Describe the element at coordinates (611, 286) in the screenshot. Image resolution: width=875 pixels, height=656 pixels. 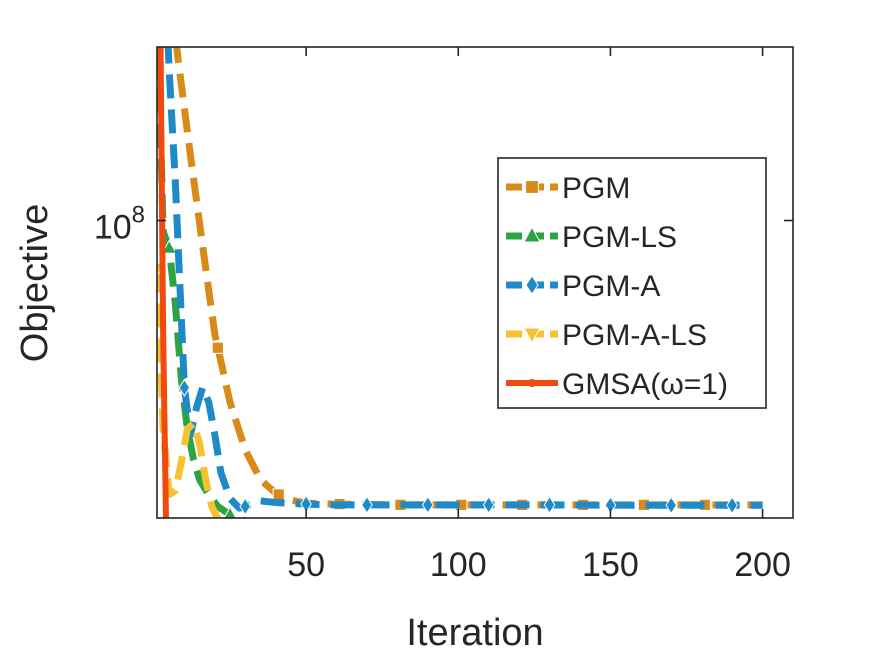
I see `legend-label-2: PGM-A` at that location.